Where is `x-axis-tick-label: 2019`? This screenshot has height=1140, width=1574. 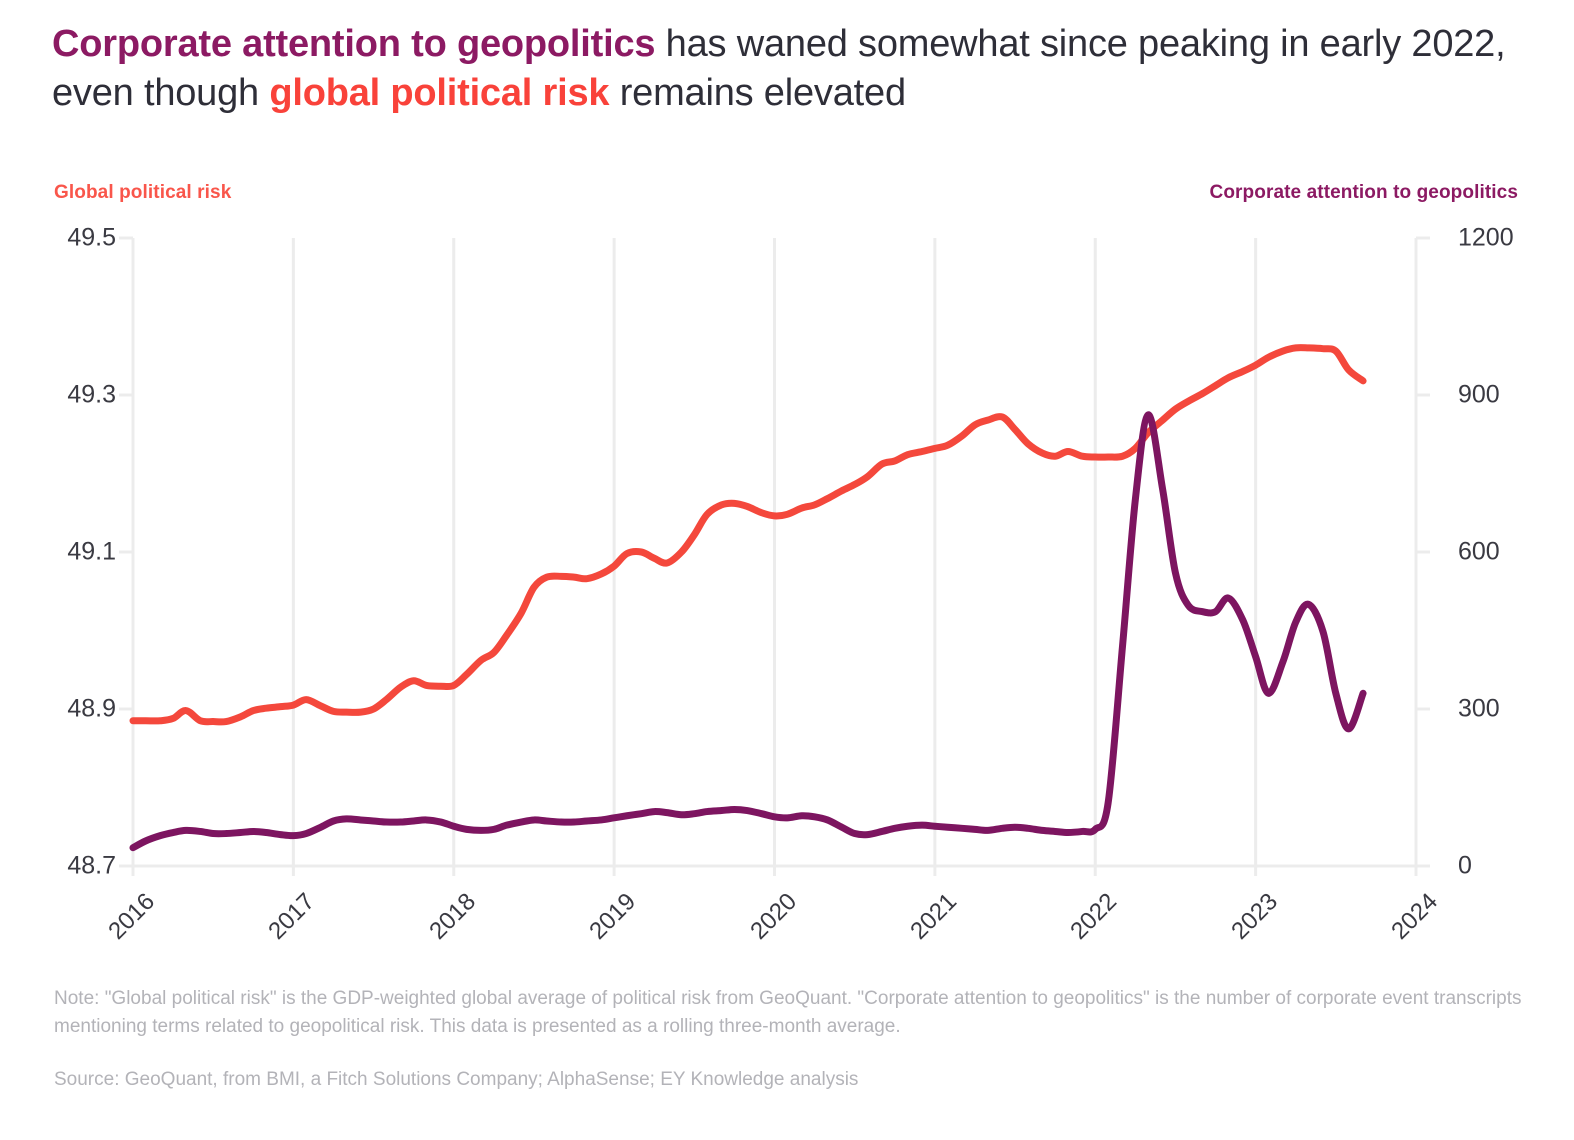 x-axis-tick-label: 2019 is located at coordinates (613, 916).